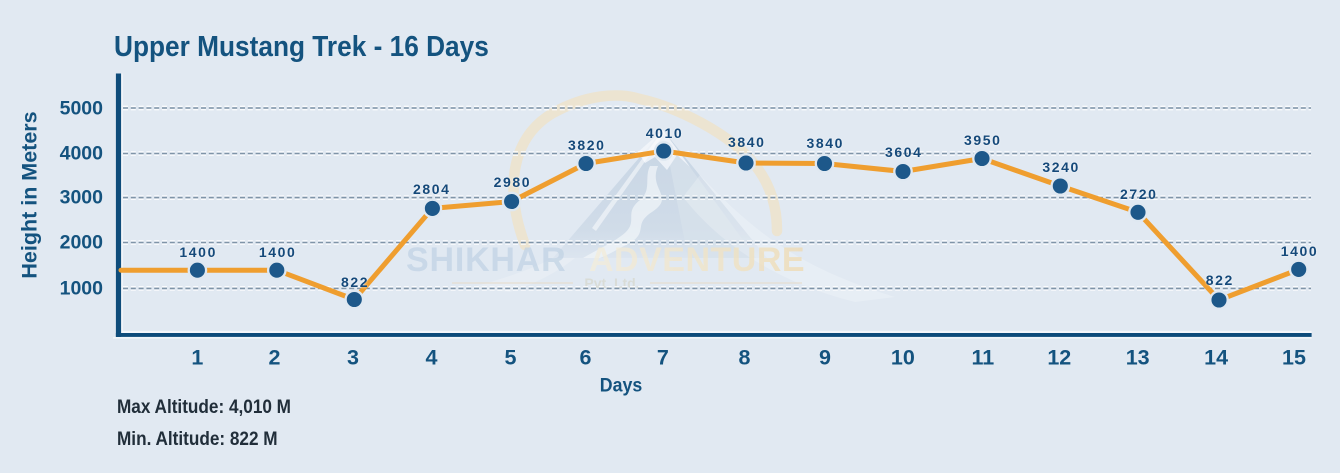 This screenshot has width=1340, height=473. I want to click on svg-text: ADVENTURE, so click(697, 260).